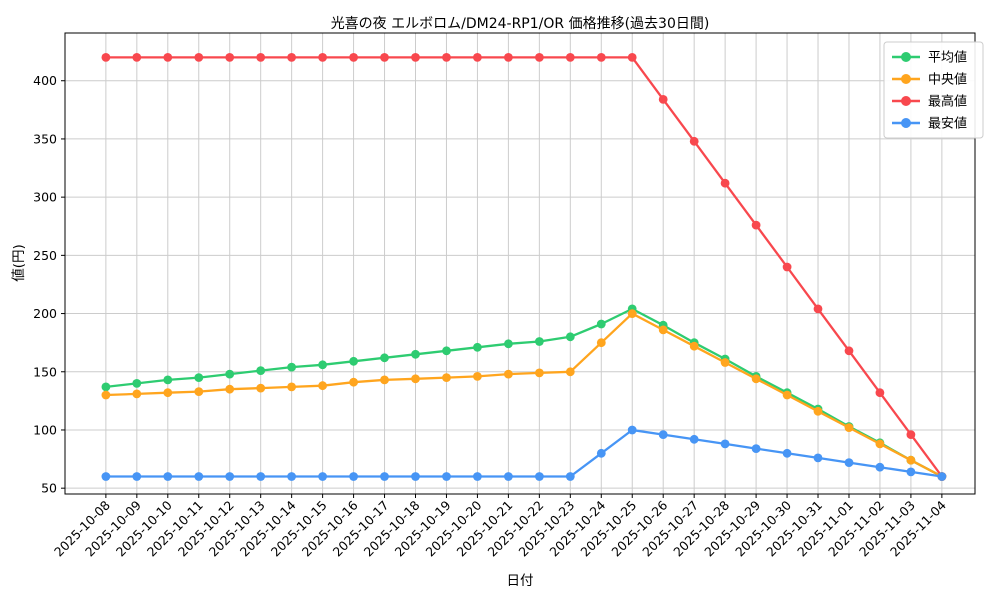 The image size is (1000, 600). What do you see at coordinates (929, 58) in the screenshot?
I see `legend-item-average: 平均値` at bounding box center [929, 58].